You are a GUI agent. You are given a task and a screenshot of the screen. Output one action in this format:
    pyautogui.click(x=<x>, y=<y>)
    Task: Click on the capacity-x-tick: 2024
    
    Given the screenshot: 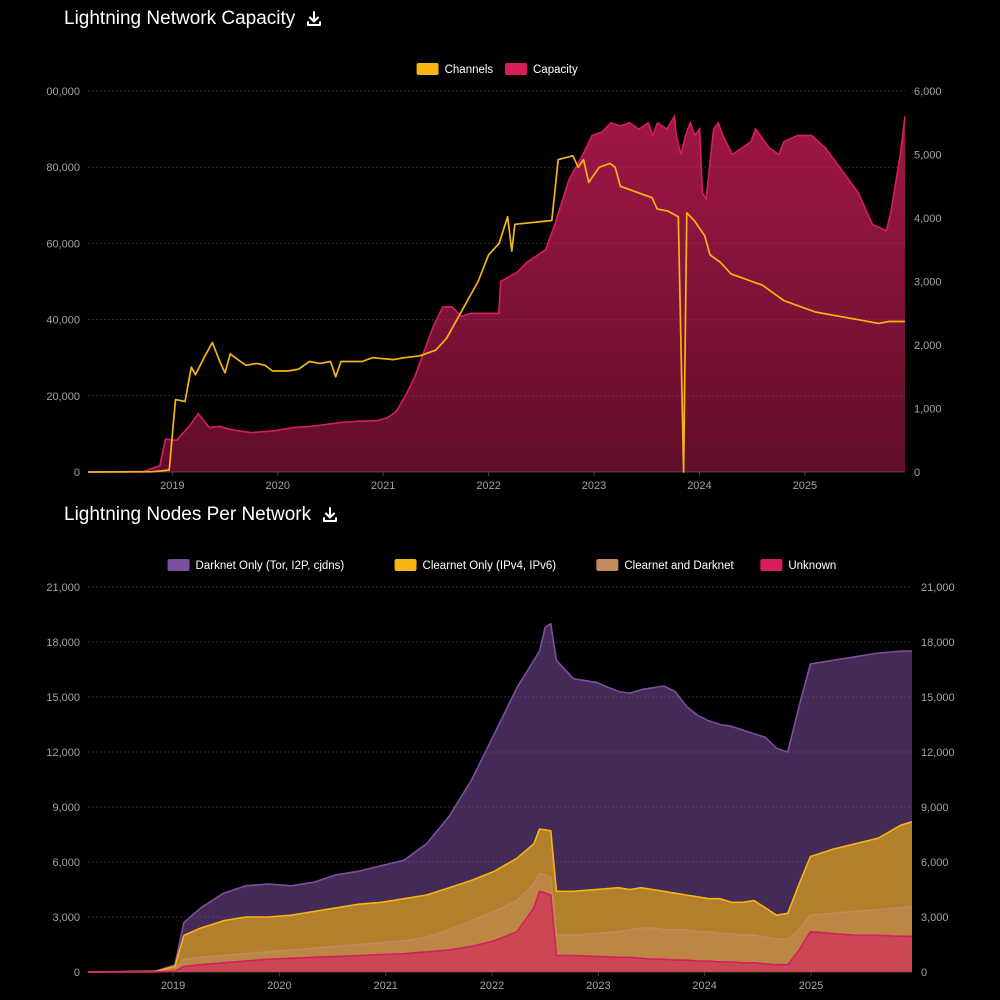 What is the action you would take?
    pyautogui.click(x=699, y=486)
    